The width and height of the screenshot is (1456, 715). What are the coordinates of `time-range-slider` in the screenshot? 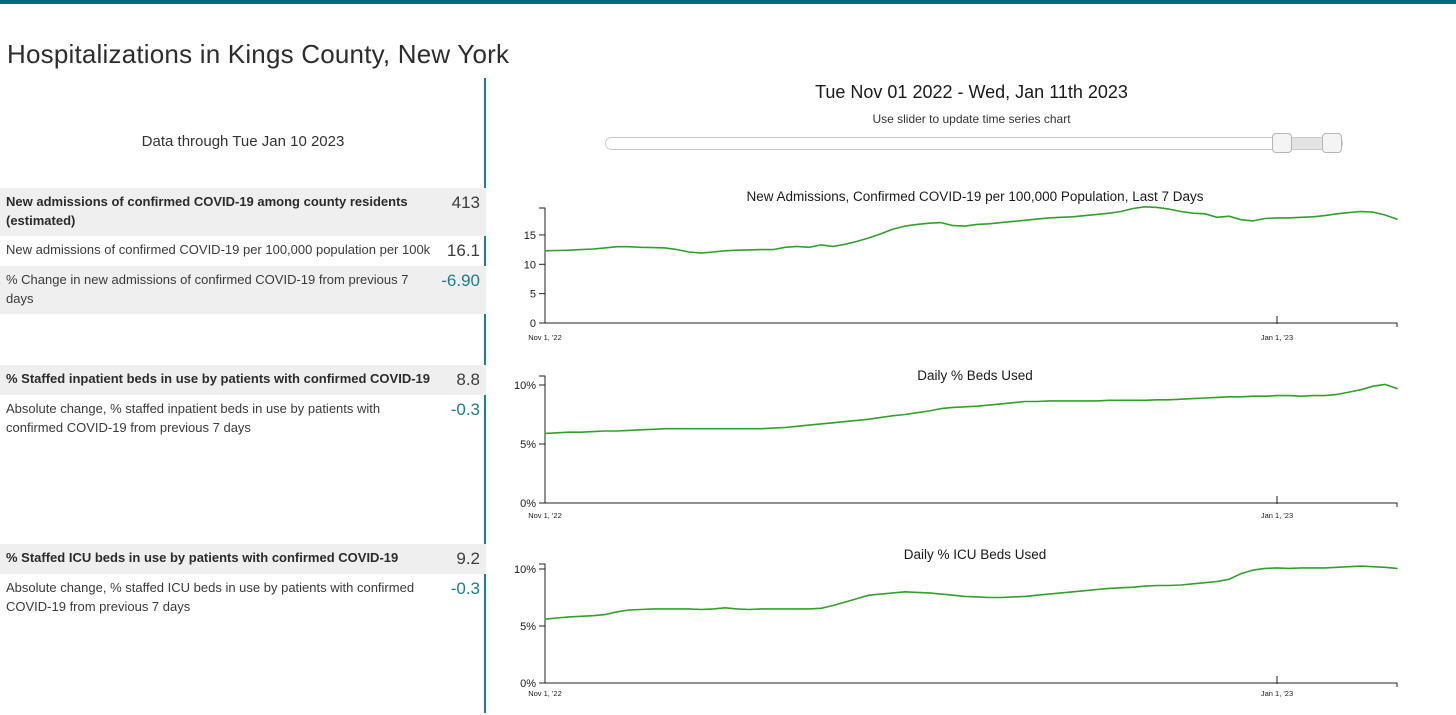 It's located at (974, 143).